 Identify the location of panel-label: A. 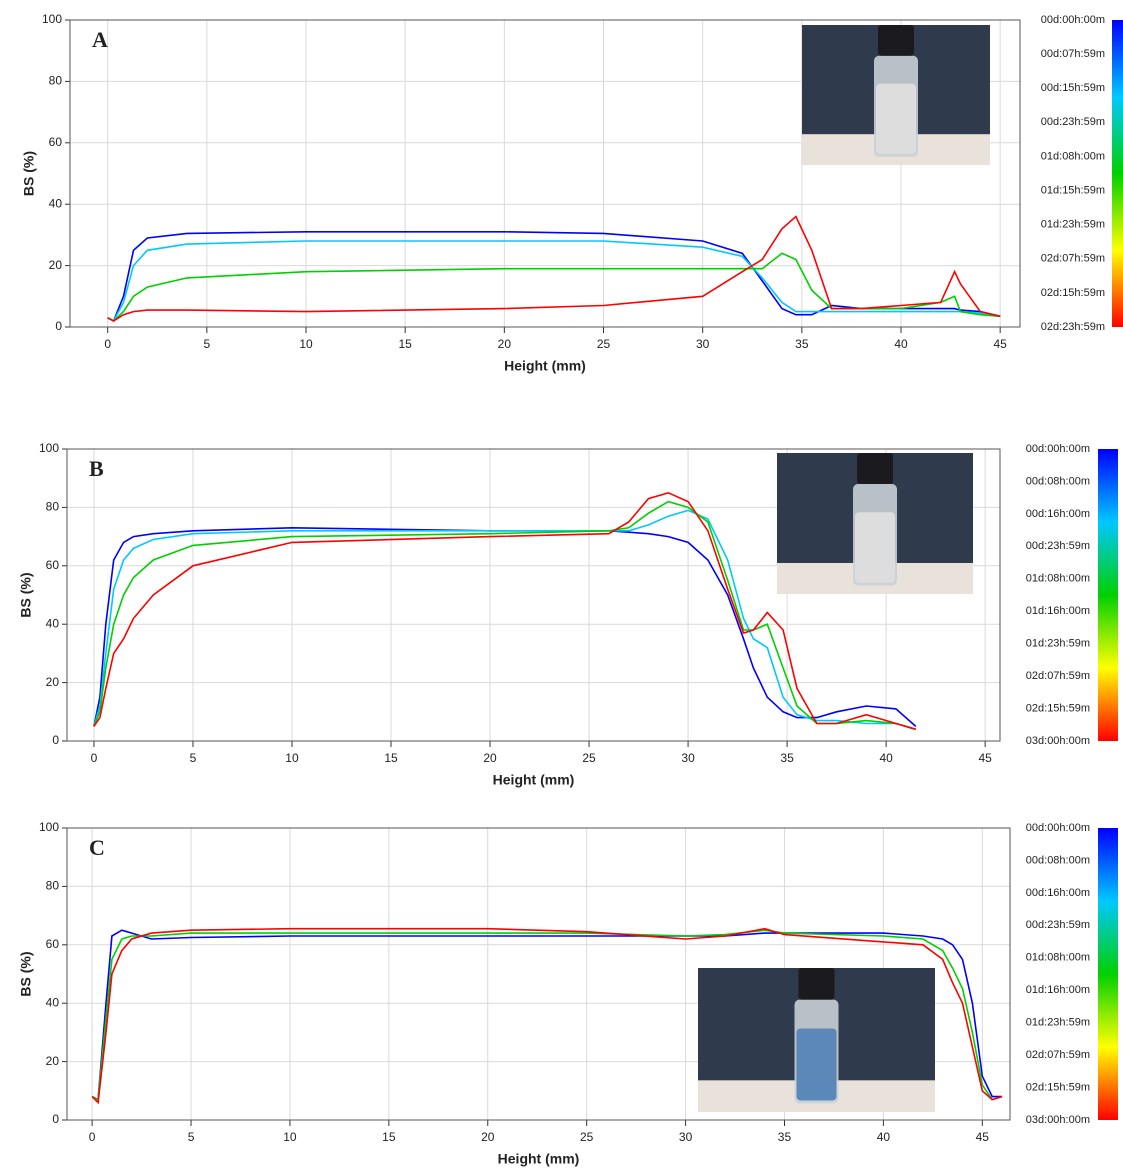
(100, 39).